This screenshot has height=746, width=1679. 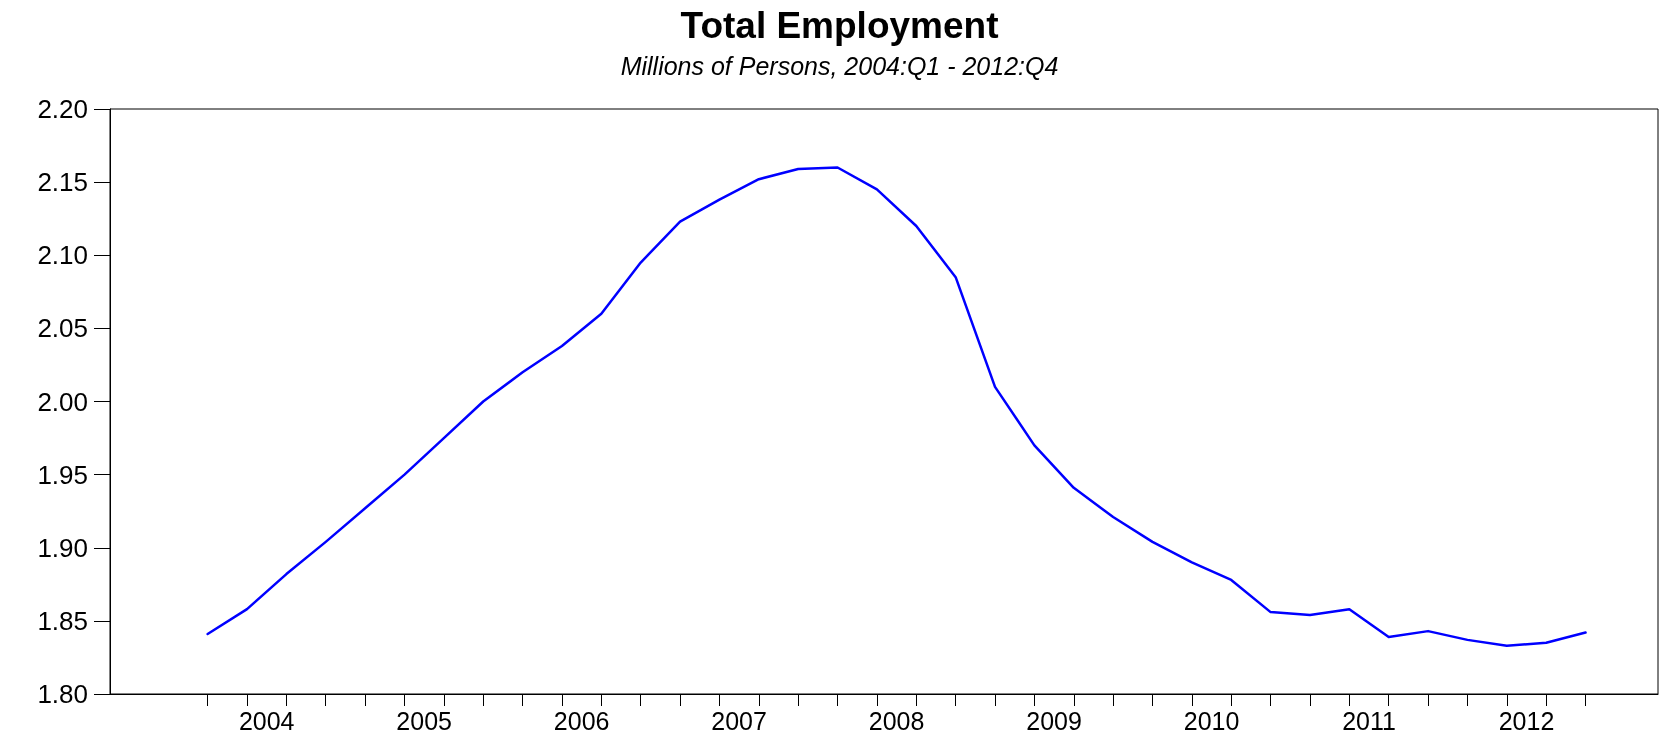 I want to click on y-tick-label: 2.20, so click(x=62, y=109).